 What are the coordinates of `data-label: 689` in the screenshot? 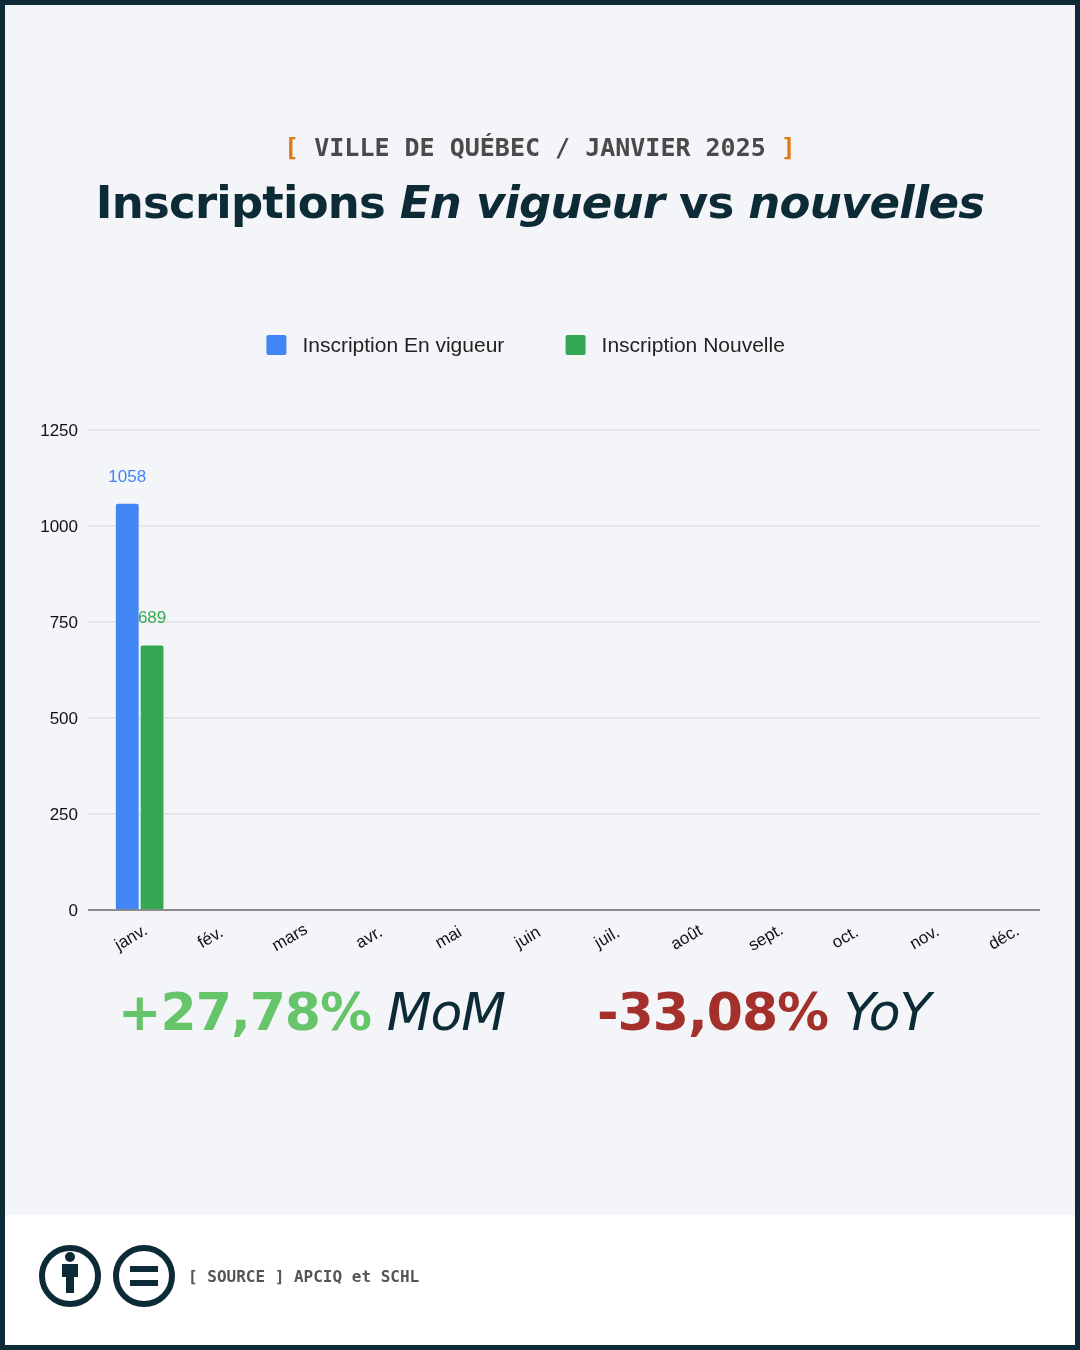 It's located at (152, 618).